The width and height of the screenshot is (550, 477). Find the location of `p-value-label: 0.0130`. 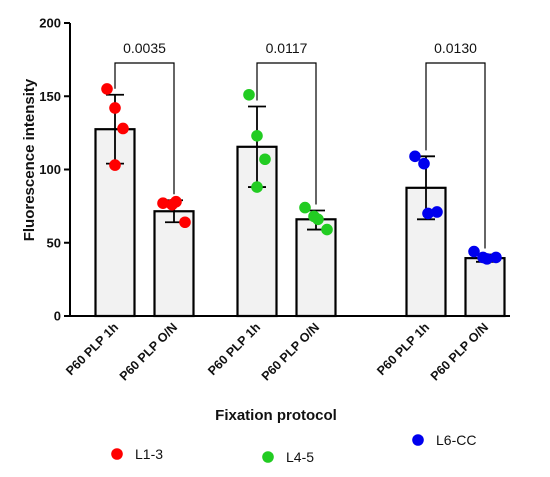

p-value-label: 0.0130 is located at coordinates (455, 48).